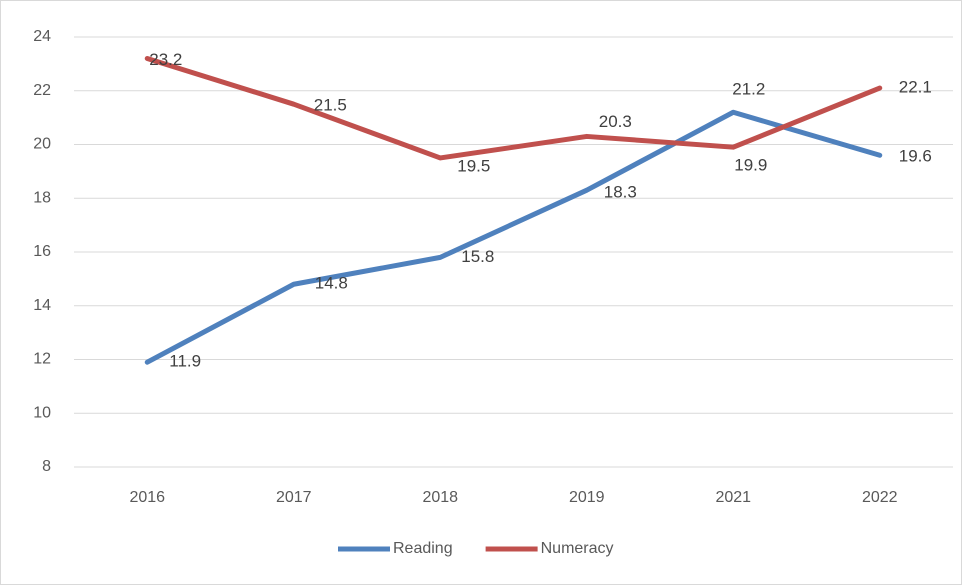 The height and width of the screenshot is (585, 963). Describe the element at coordinates (165, 59) in the screenshot. I see `data-label: 23.2` at that location.